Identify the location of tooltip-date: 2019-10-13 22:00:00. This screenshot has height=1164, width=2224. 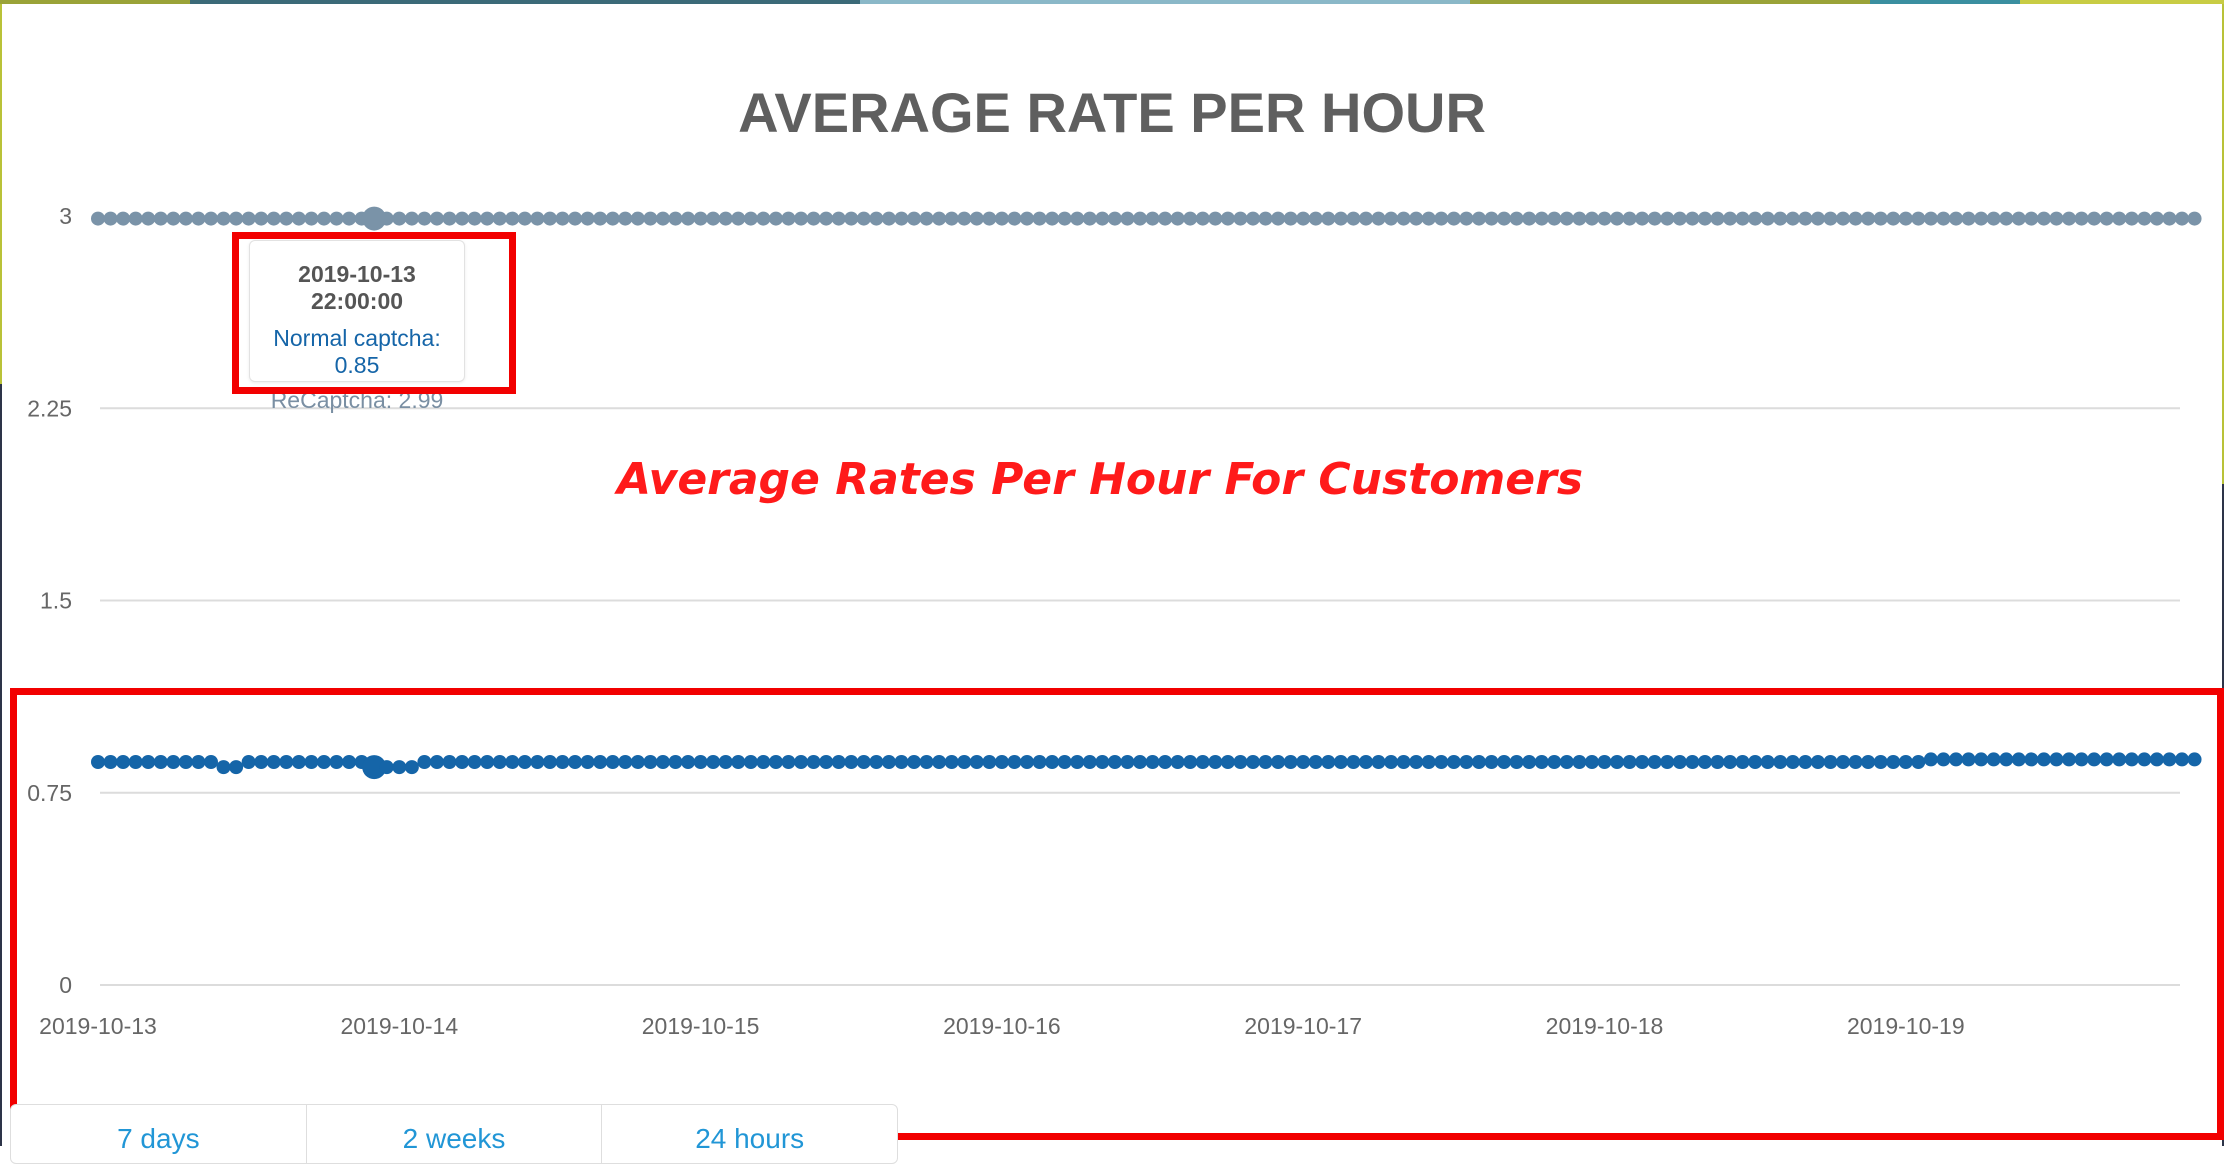
(357, 287).